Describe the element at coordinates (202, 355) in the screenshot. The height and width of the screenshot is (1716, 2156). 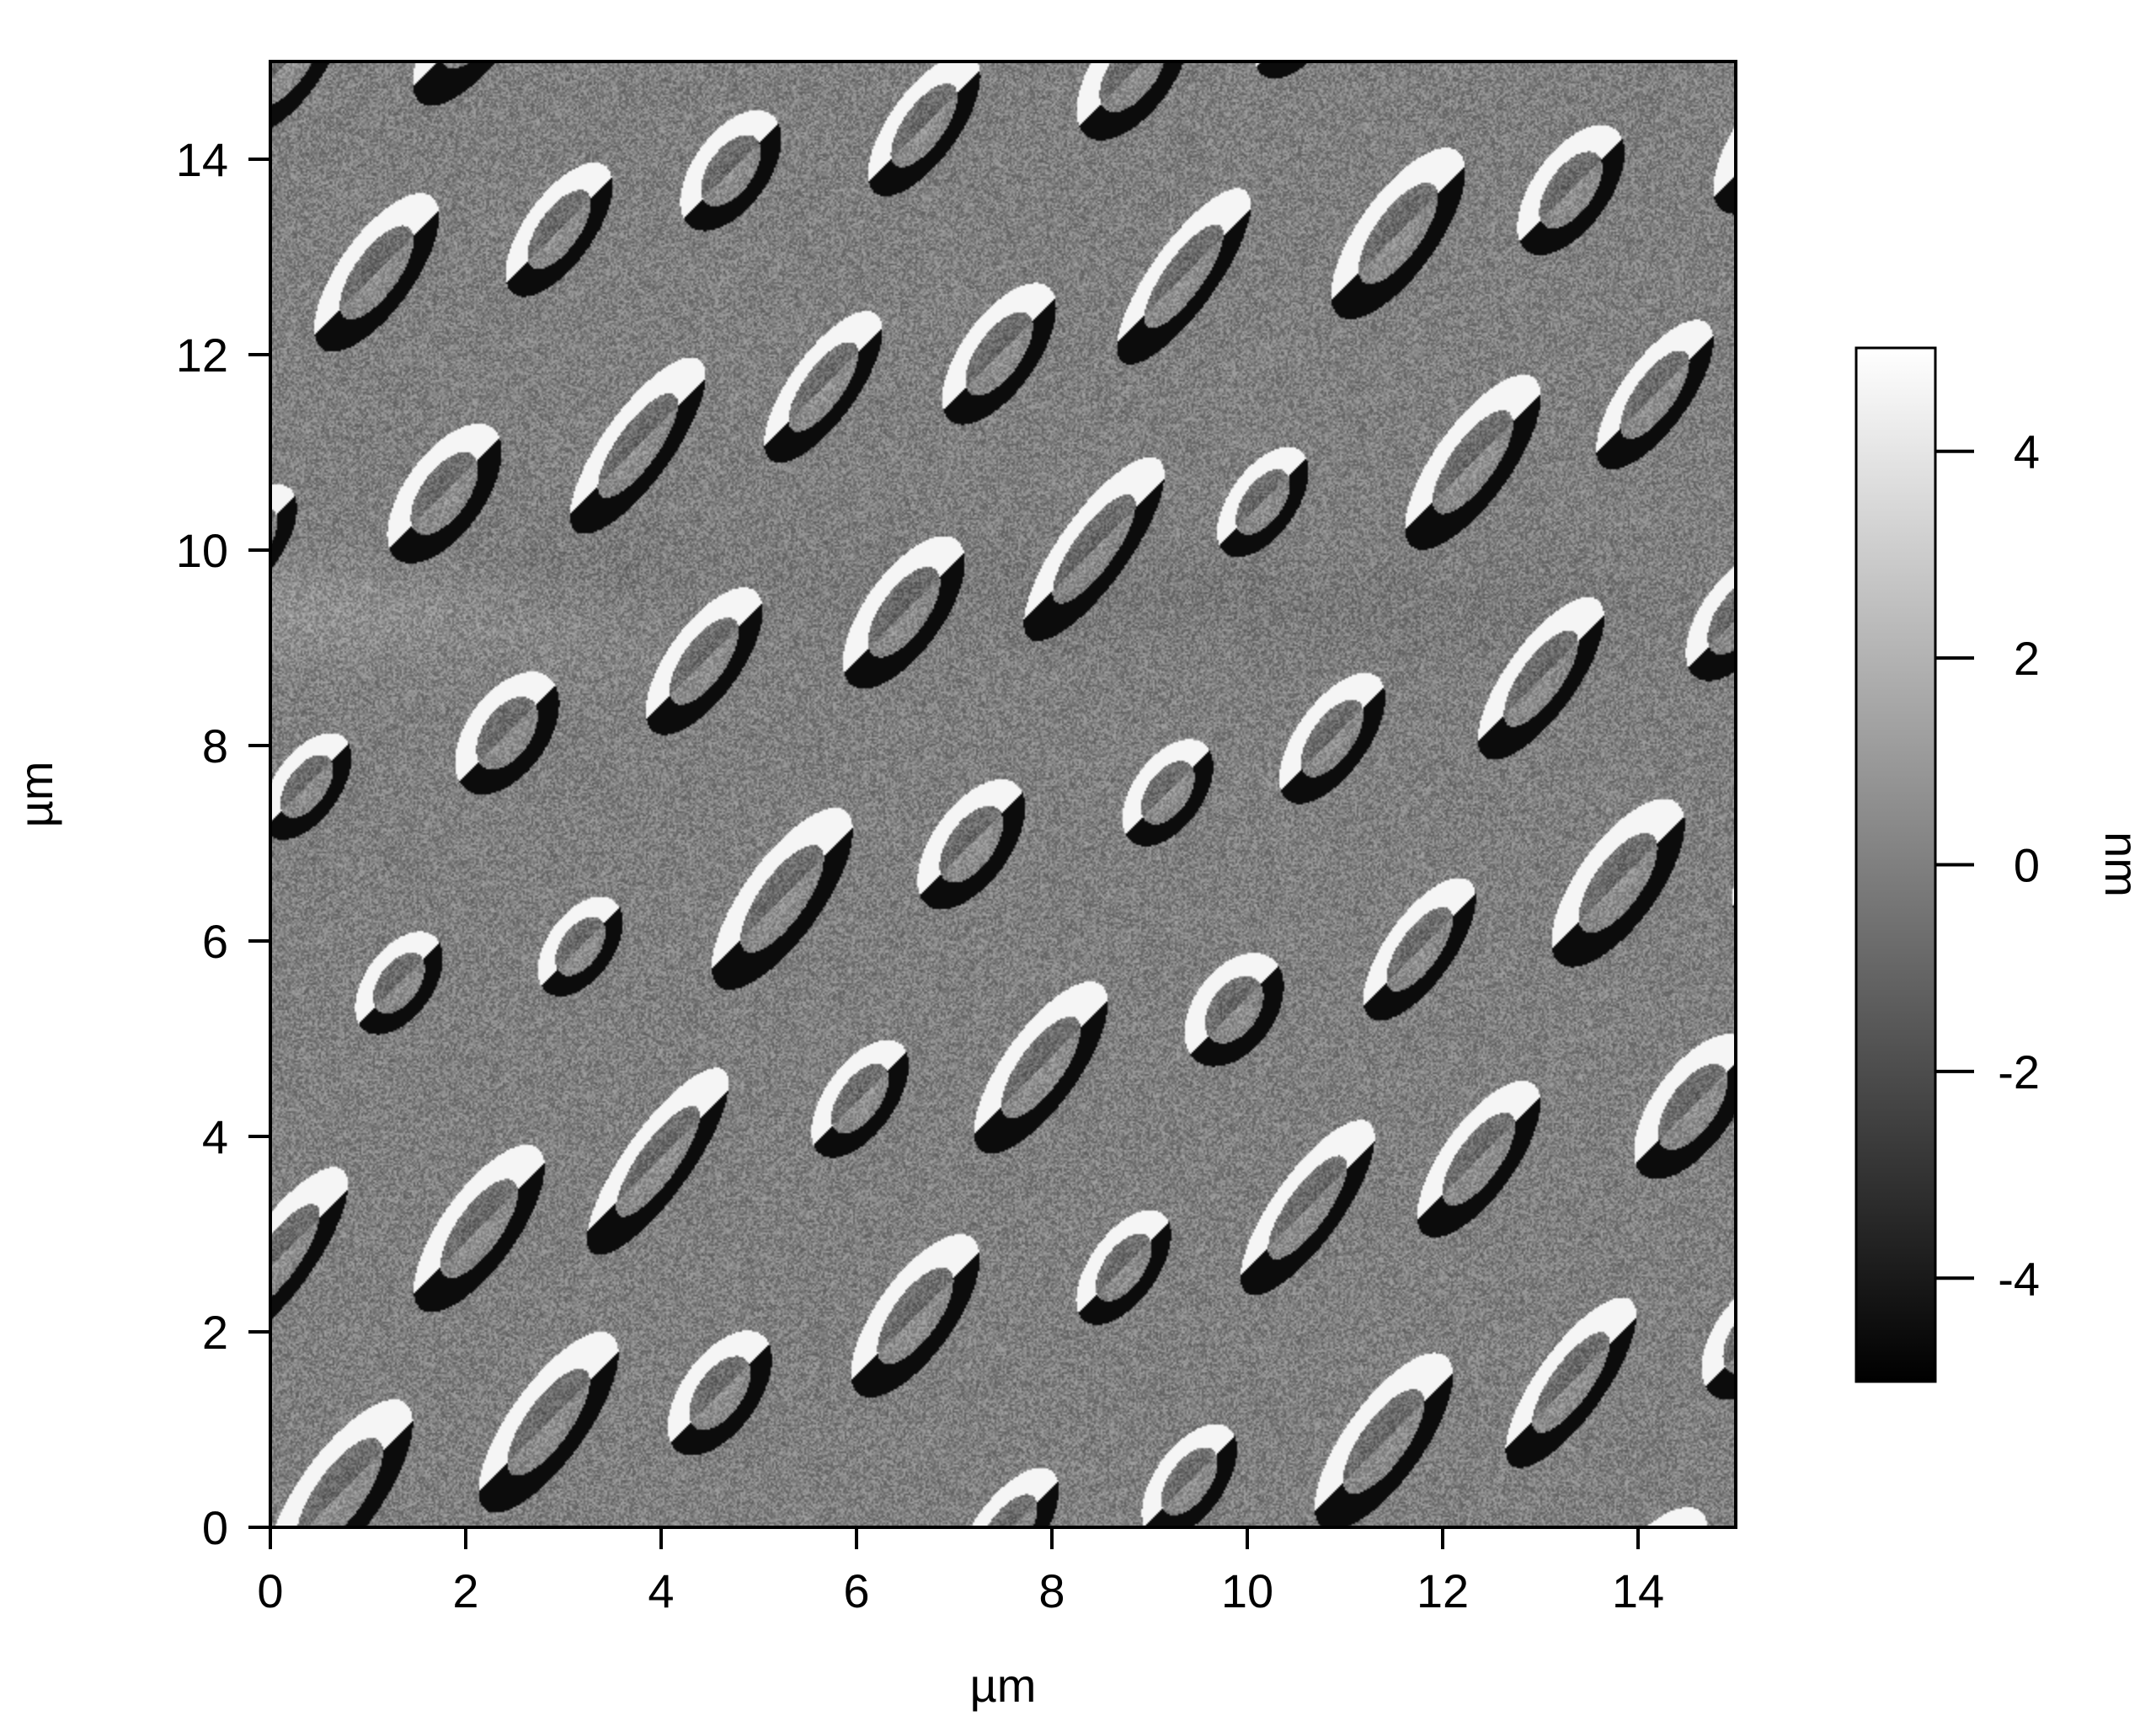
I see `y-tick-label: 12` at that location.